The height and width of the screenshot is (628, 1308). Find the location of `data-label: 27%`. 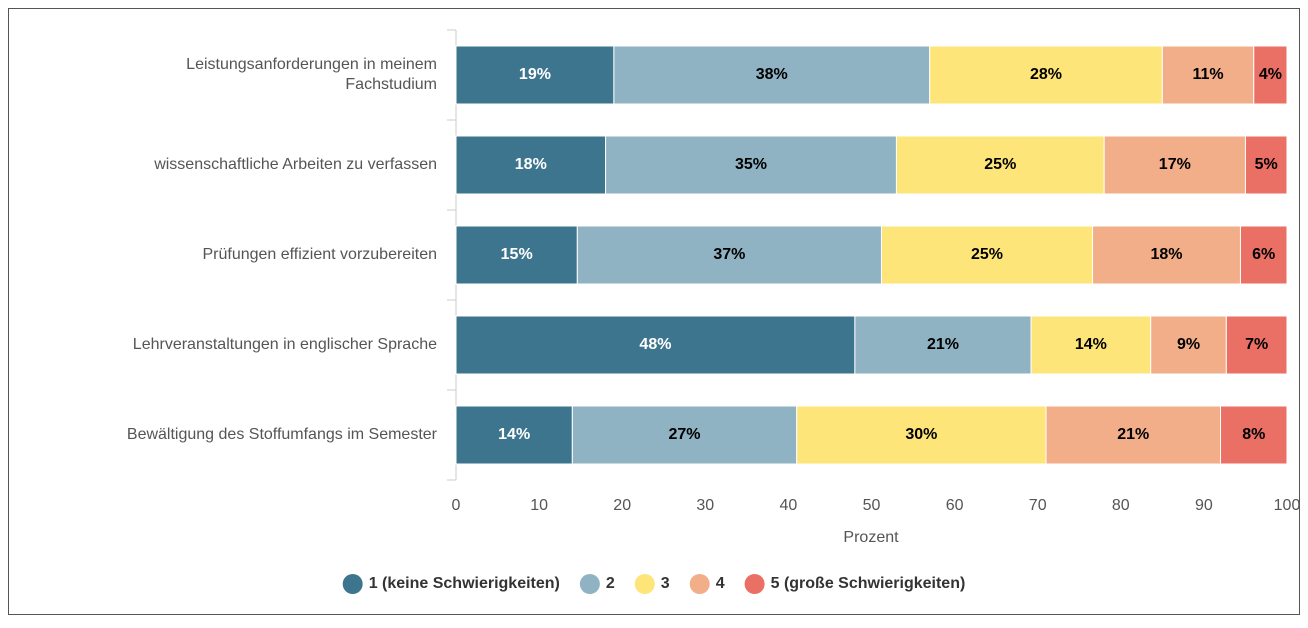

data-label: 27% is located at coordinates (685, 434).